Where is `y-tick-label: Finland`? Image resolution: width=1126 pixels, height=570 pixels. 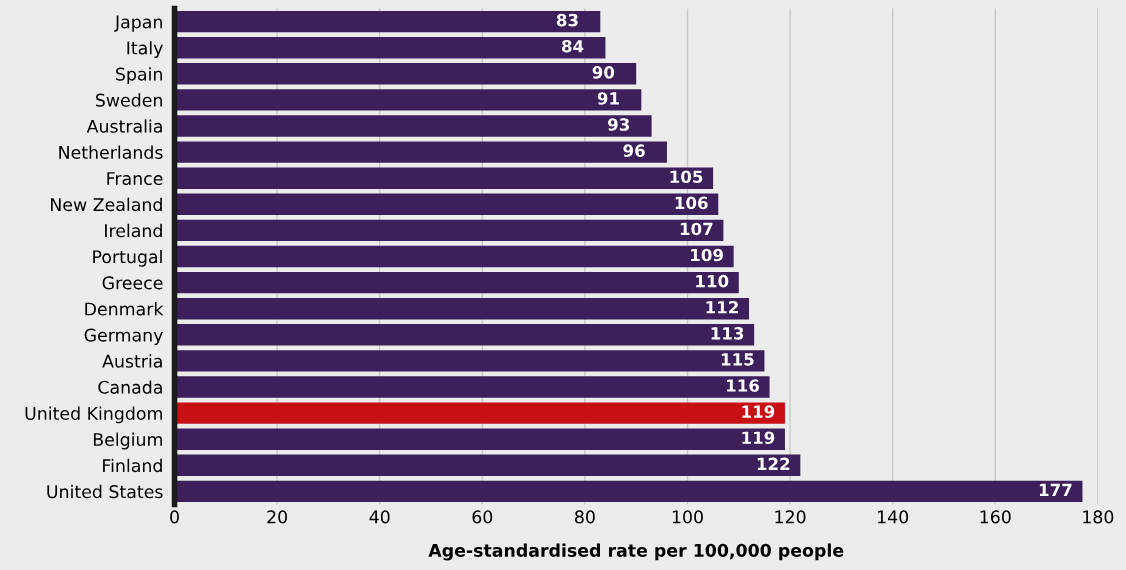
y-tick-label: Finland is located at coordinates (132, 465).